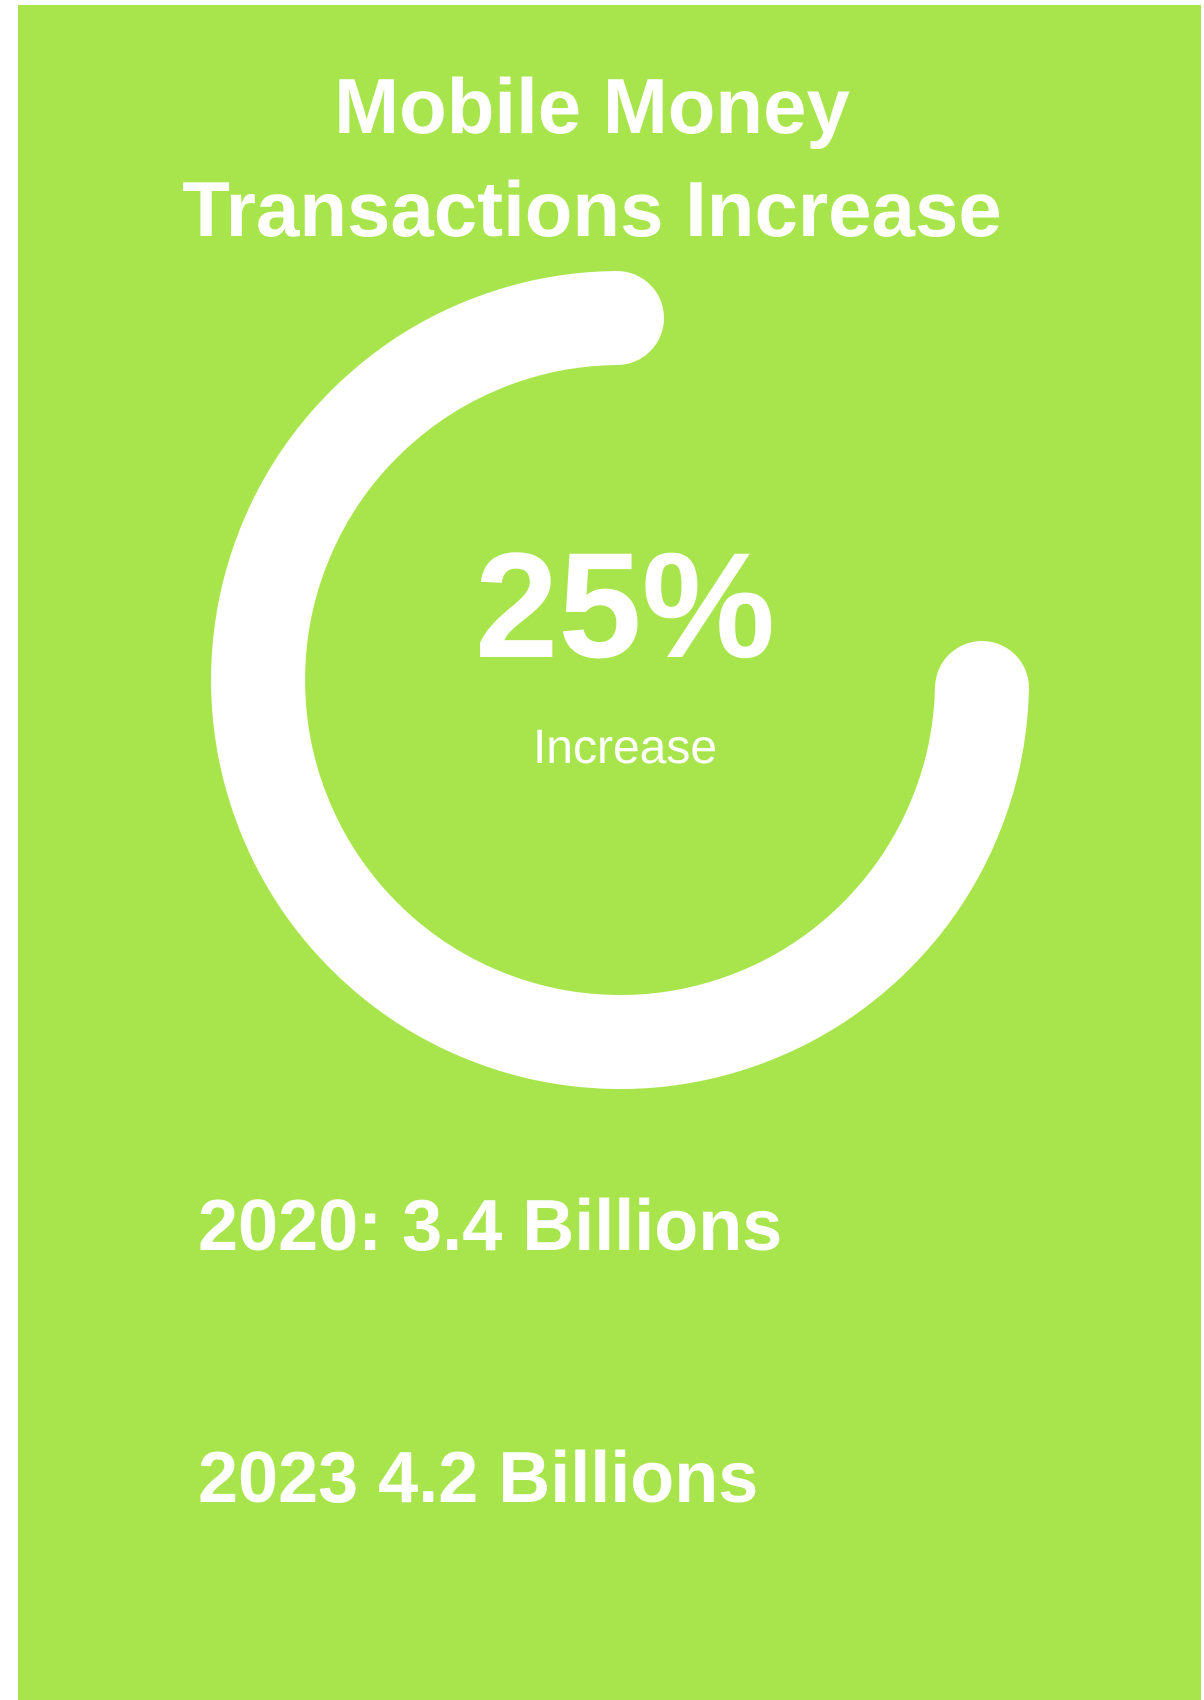  Describe the element at coordinates (478, 1478) in the screenshot. I see `stat-2023: 2023 4.2 Billions` at that location.